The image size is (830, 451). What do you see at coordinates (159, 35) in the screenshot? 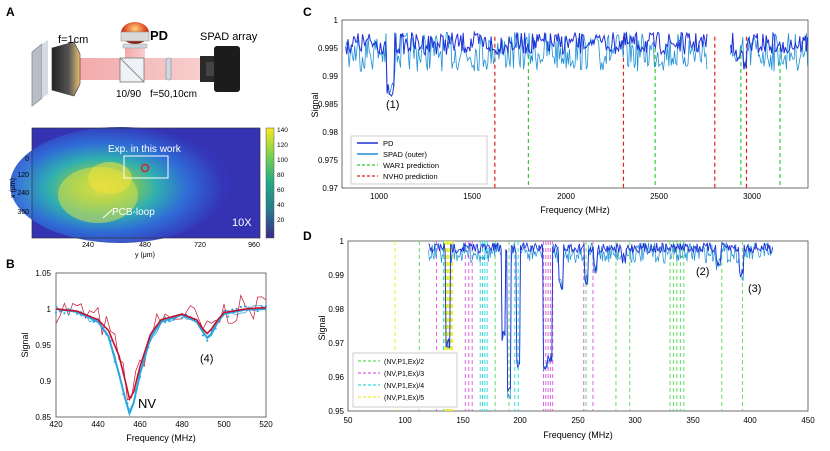
I see `pd-label: PD` at bounding box center [159, 35].